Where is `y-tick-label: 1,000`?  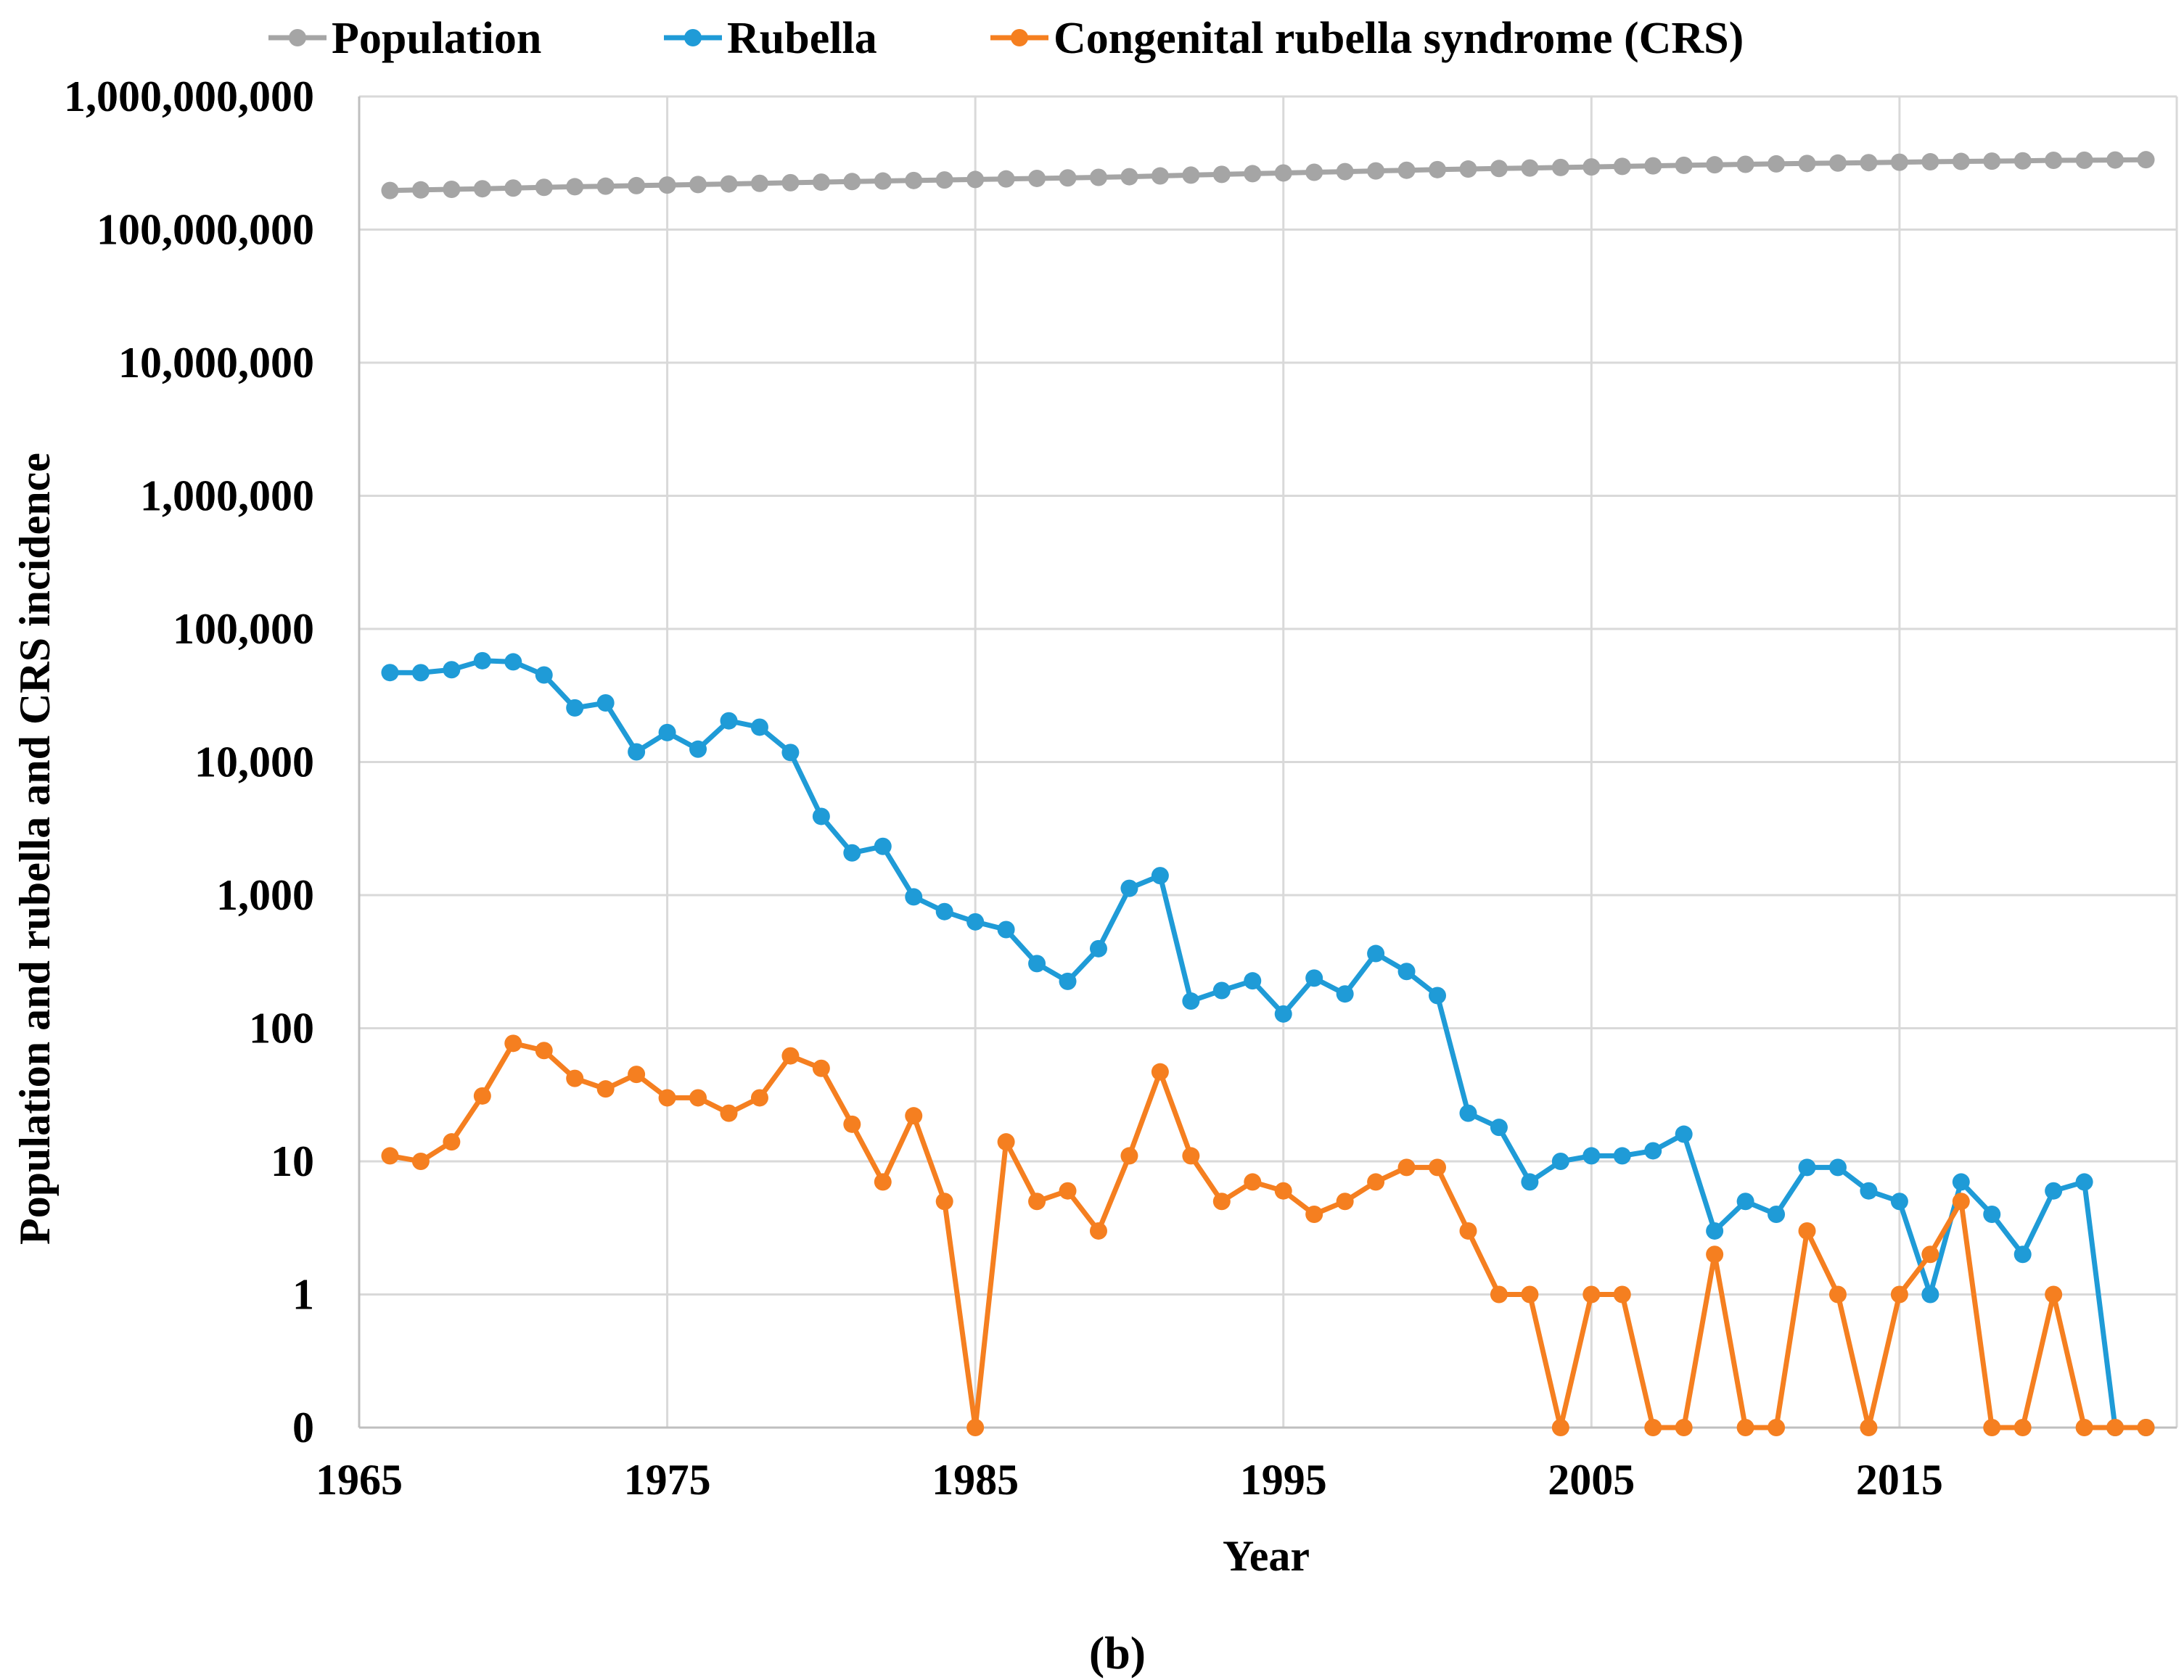
y-tick-label: 1,000 is located at coordinates (265, 895).